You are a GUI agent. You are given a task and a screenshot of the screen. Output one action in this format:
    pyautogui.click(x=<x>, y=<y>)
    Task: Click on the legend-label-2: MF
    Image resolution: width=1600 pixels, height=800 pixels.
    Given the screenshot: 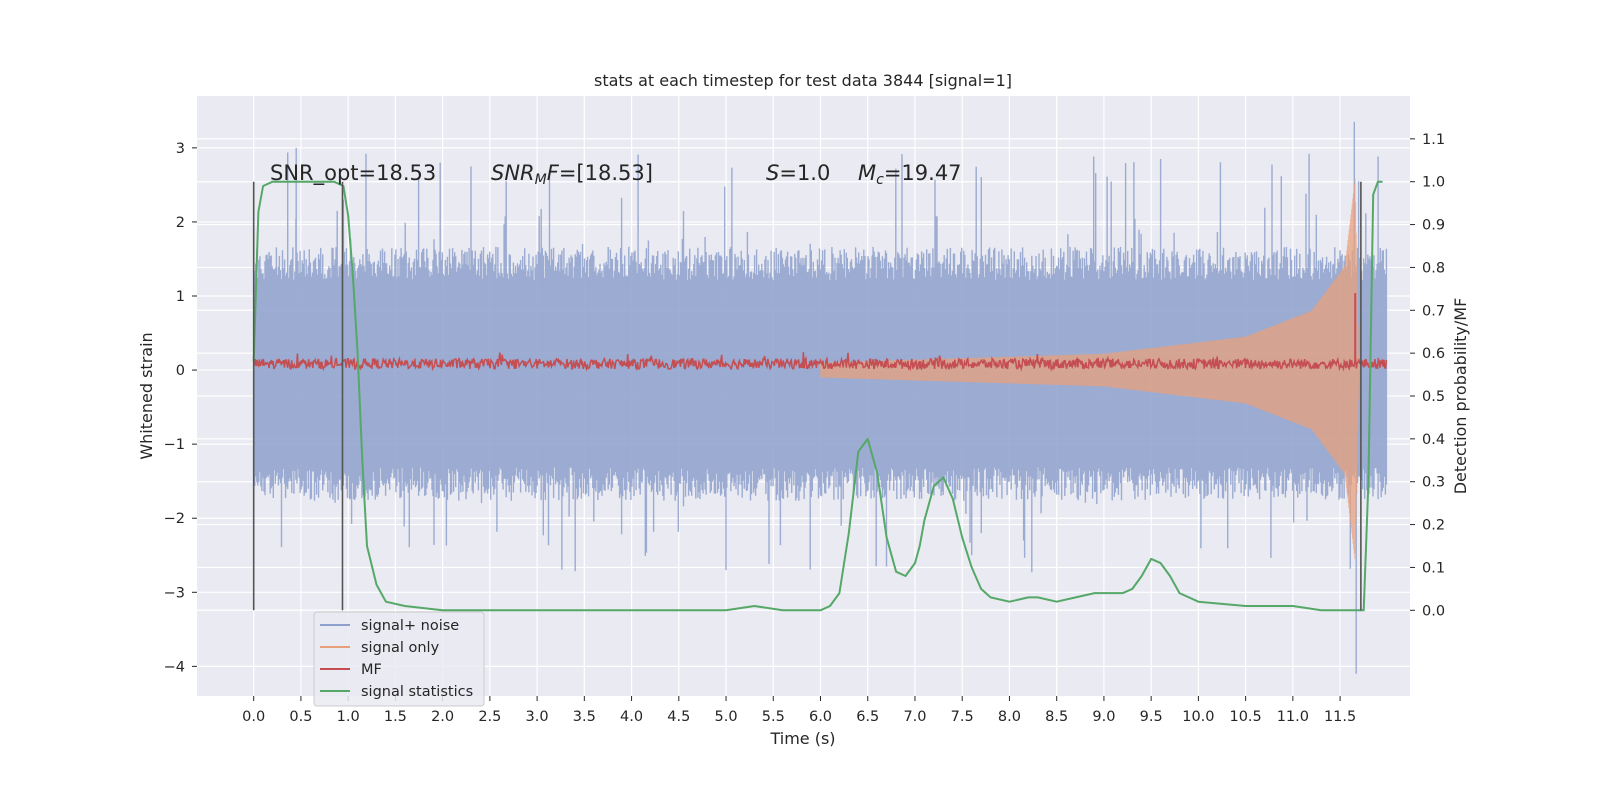 What is the action you would take?
    pyautogui.click(x=371, y=670)
    